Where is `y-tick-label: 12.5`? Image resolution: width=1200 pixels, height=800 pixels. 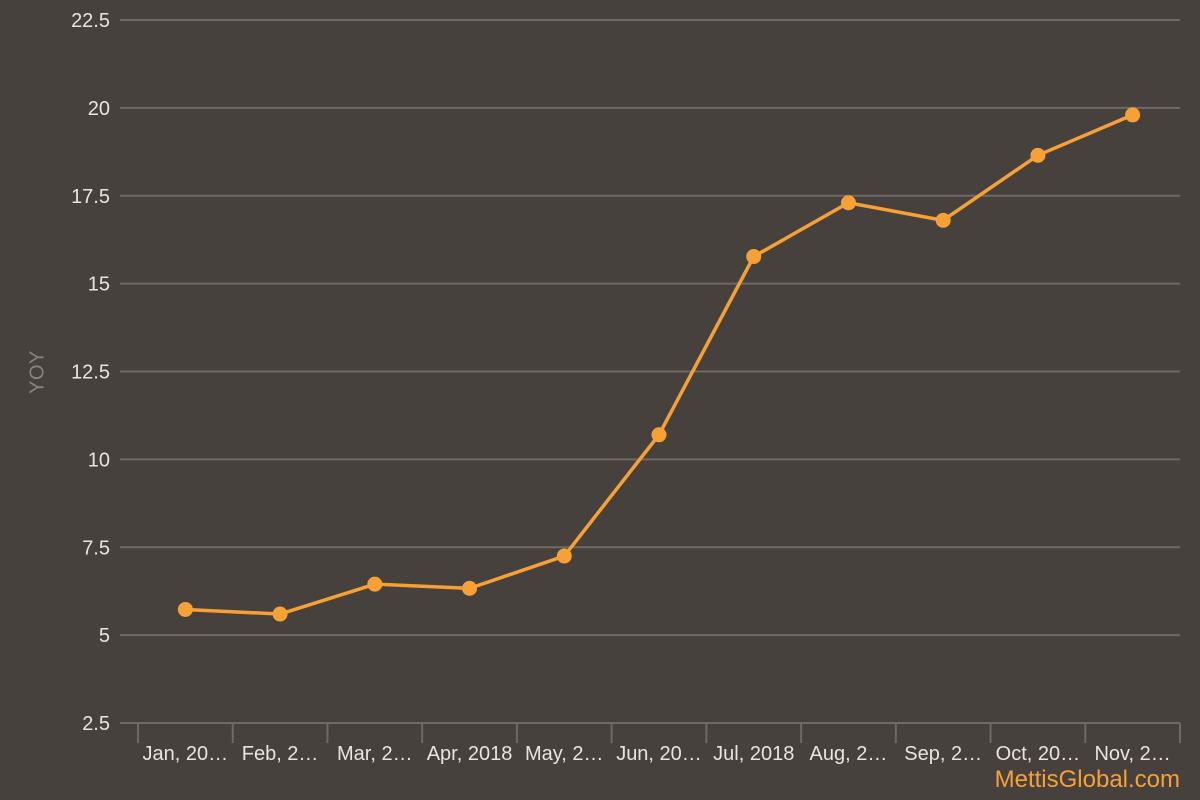 y-tick-label: 12.5 is located at coordinates (90, 373).